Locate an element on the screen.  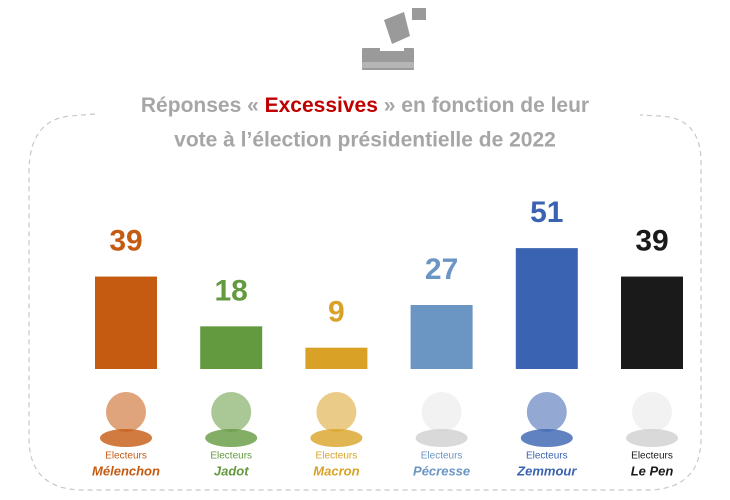
ballot-icon is located at coordinates (394, 39).